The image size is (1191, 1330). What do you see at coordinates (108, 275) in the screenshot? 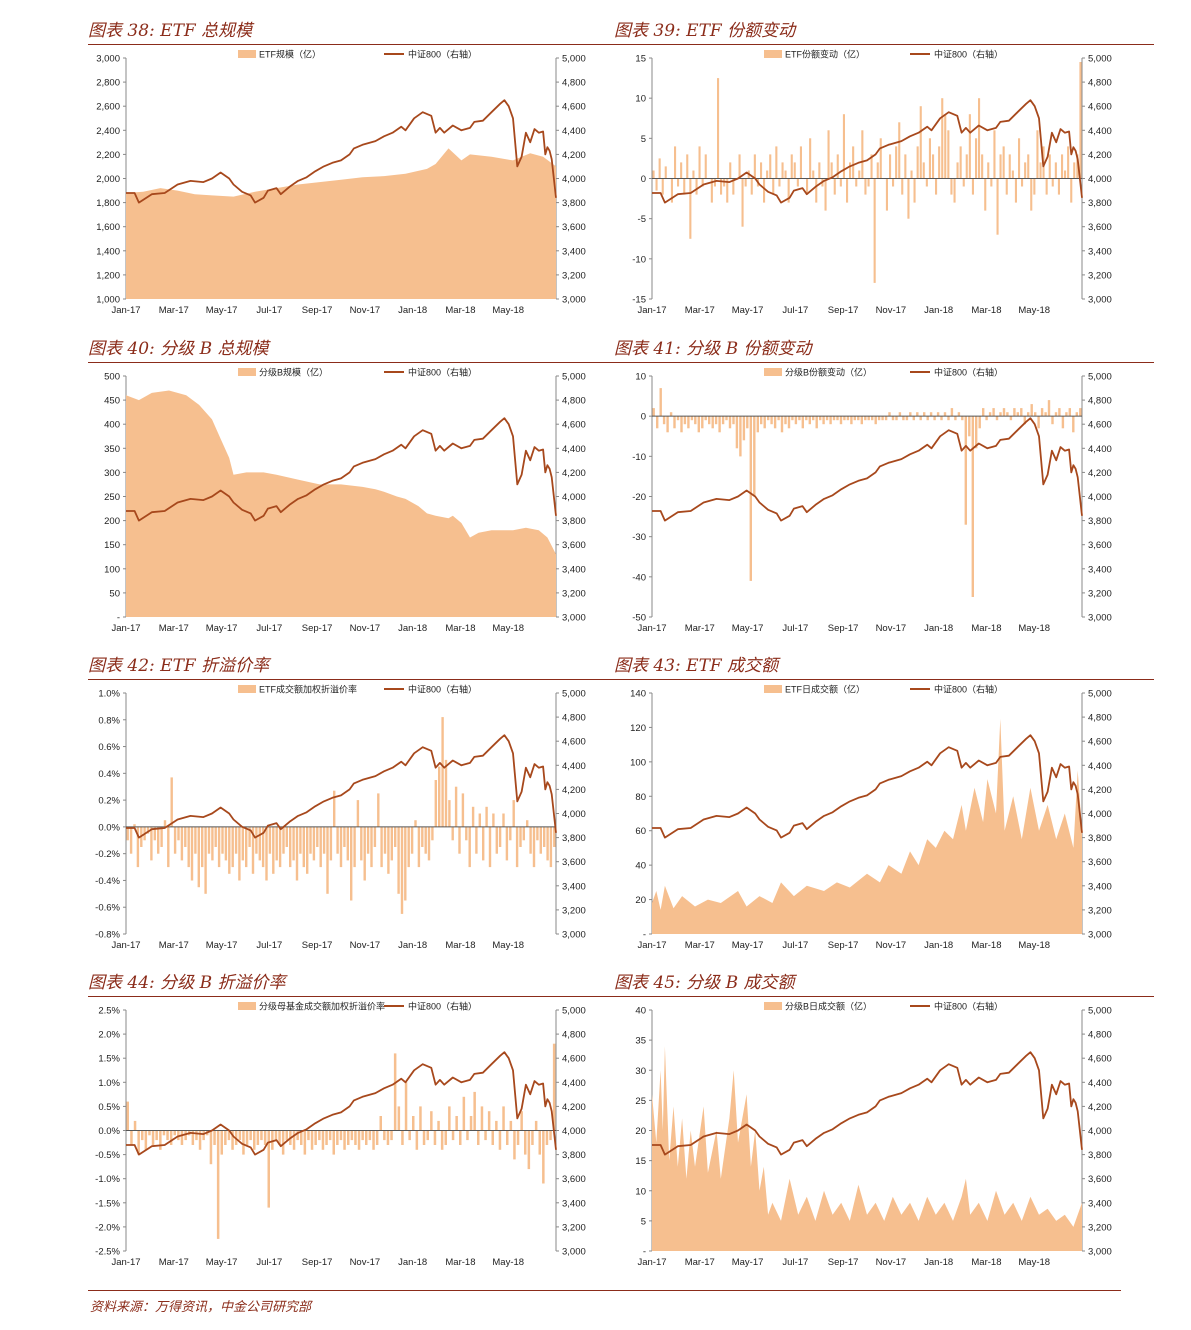
I see `y-left-tick-label: 1,200` at bounding box center [108, 275].